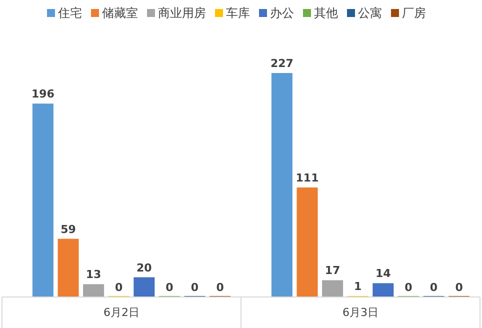 The image size is (482, 328). I want to click on legend-label: 住宅, so click(69, 13).